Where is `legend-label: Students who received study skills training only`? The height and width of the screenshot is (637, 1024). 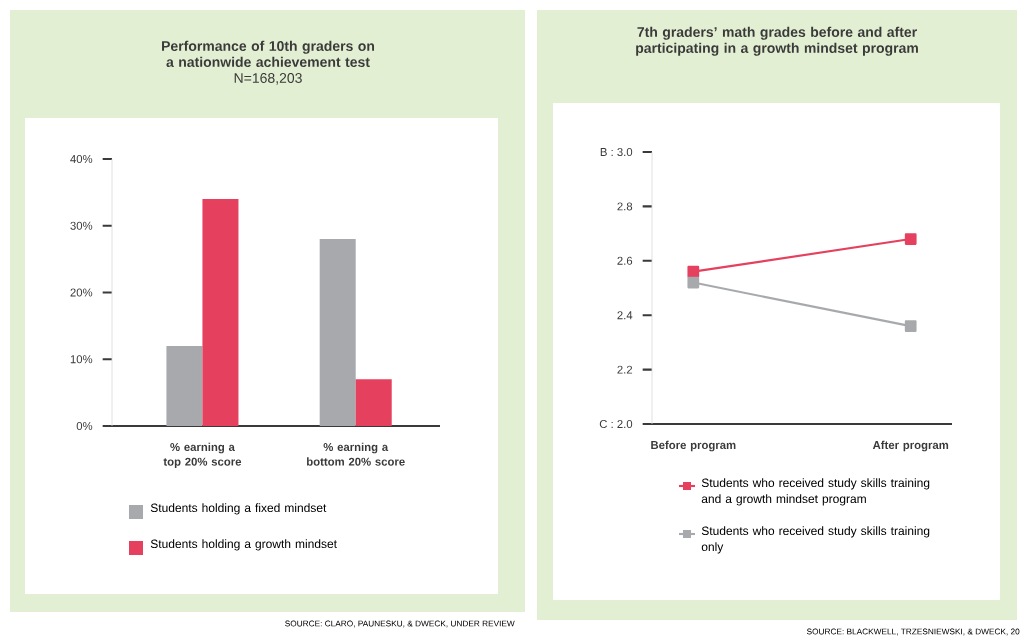
legend-label: Students who received study skills training only is located at coordinates (815, 540).